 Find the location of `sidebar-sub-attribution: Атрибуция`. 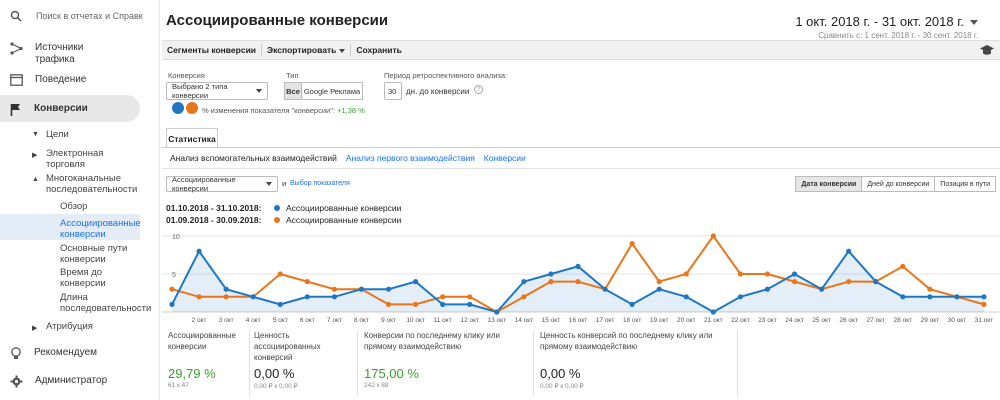

sidebar-sub-attribution: Атрибуция is located at coordinates (69, 326).